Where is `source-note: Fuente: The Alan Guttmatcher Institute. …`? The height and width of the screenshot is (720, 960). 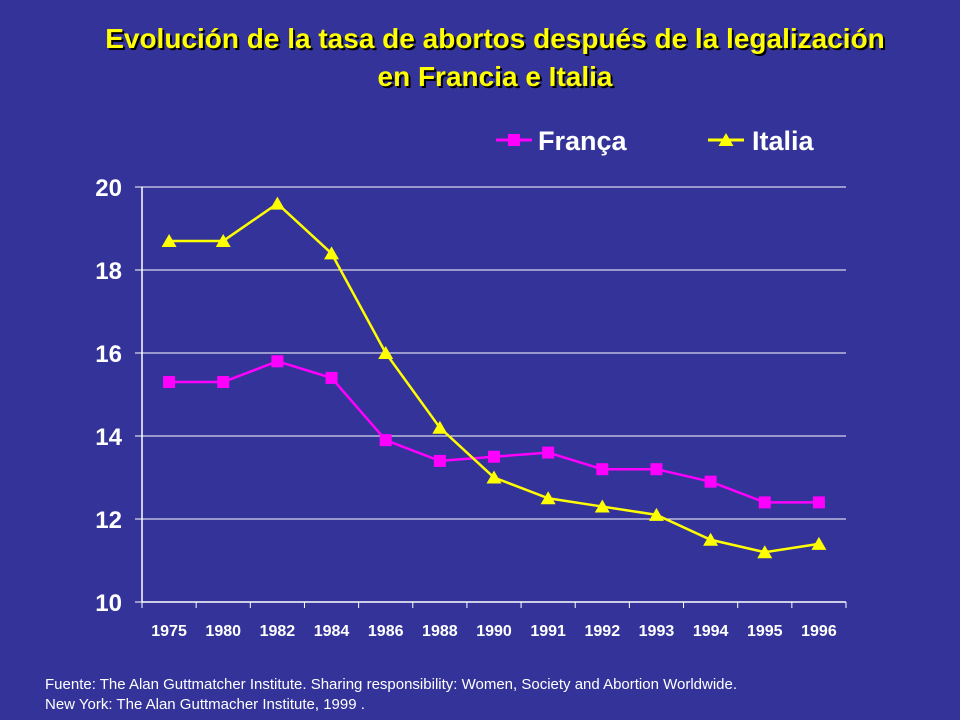 source-note: Fuente: The Alan Guttmatcher Institute. … is located at coordinates (495, 695).